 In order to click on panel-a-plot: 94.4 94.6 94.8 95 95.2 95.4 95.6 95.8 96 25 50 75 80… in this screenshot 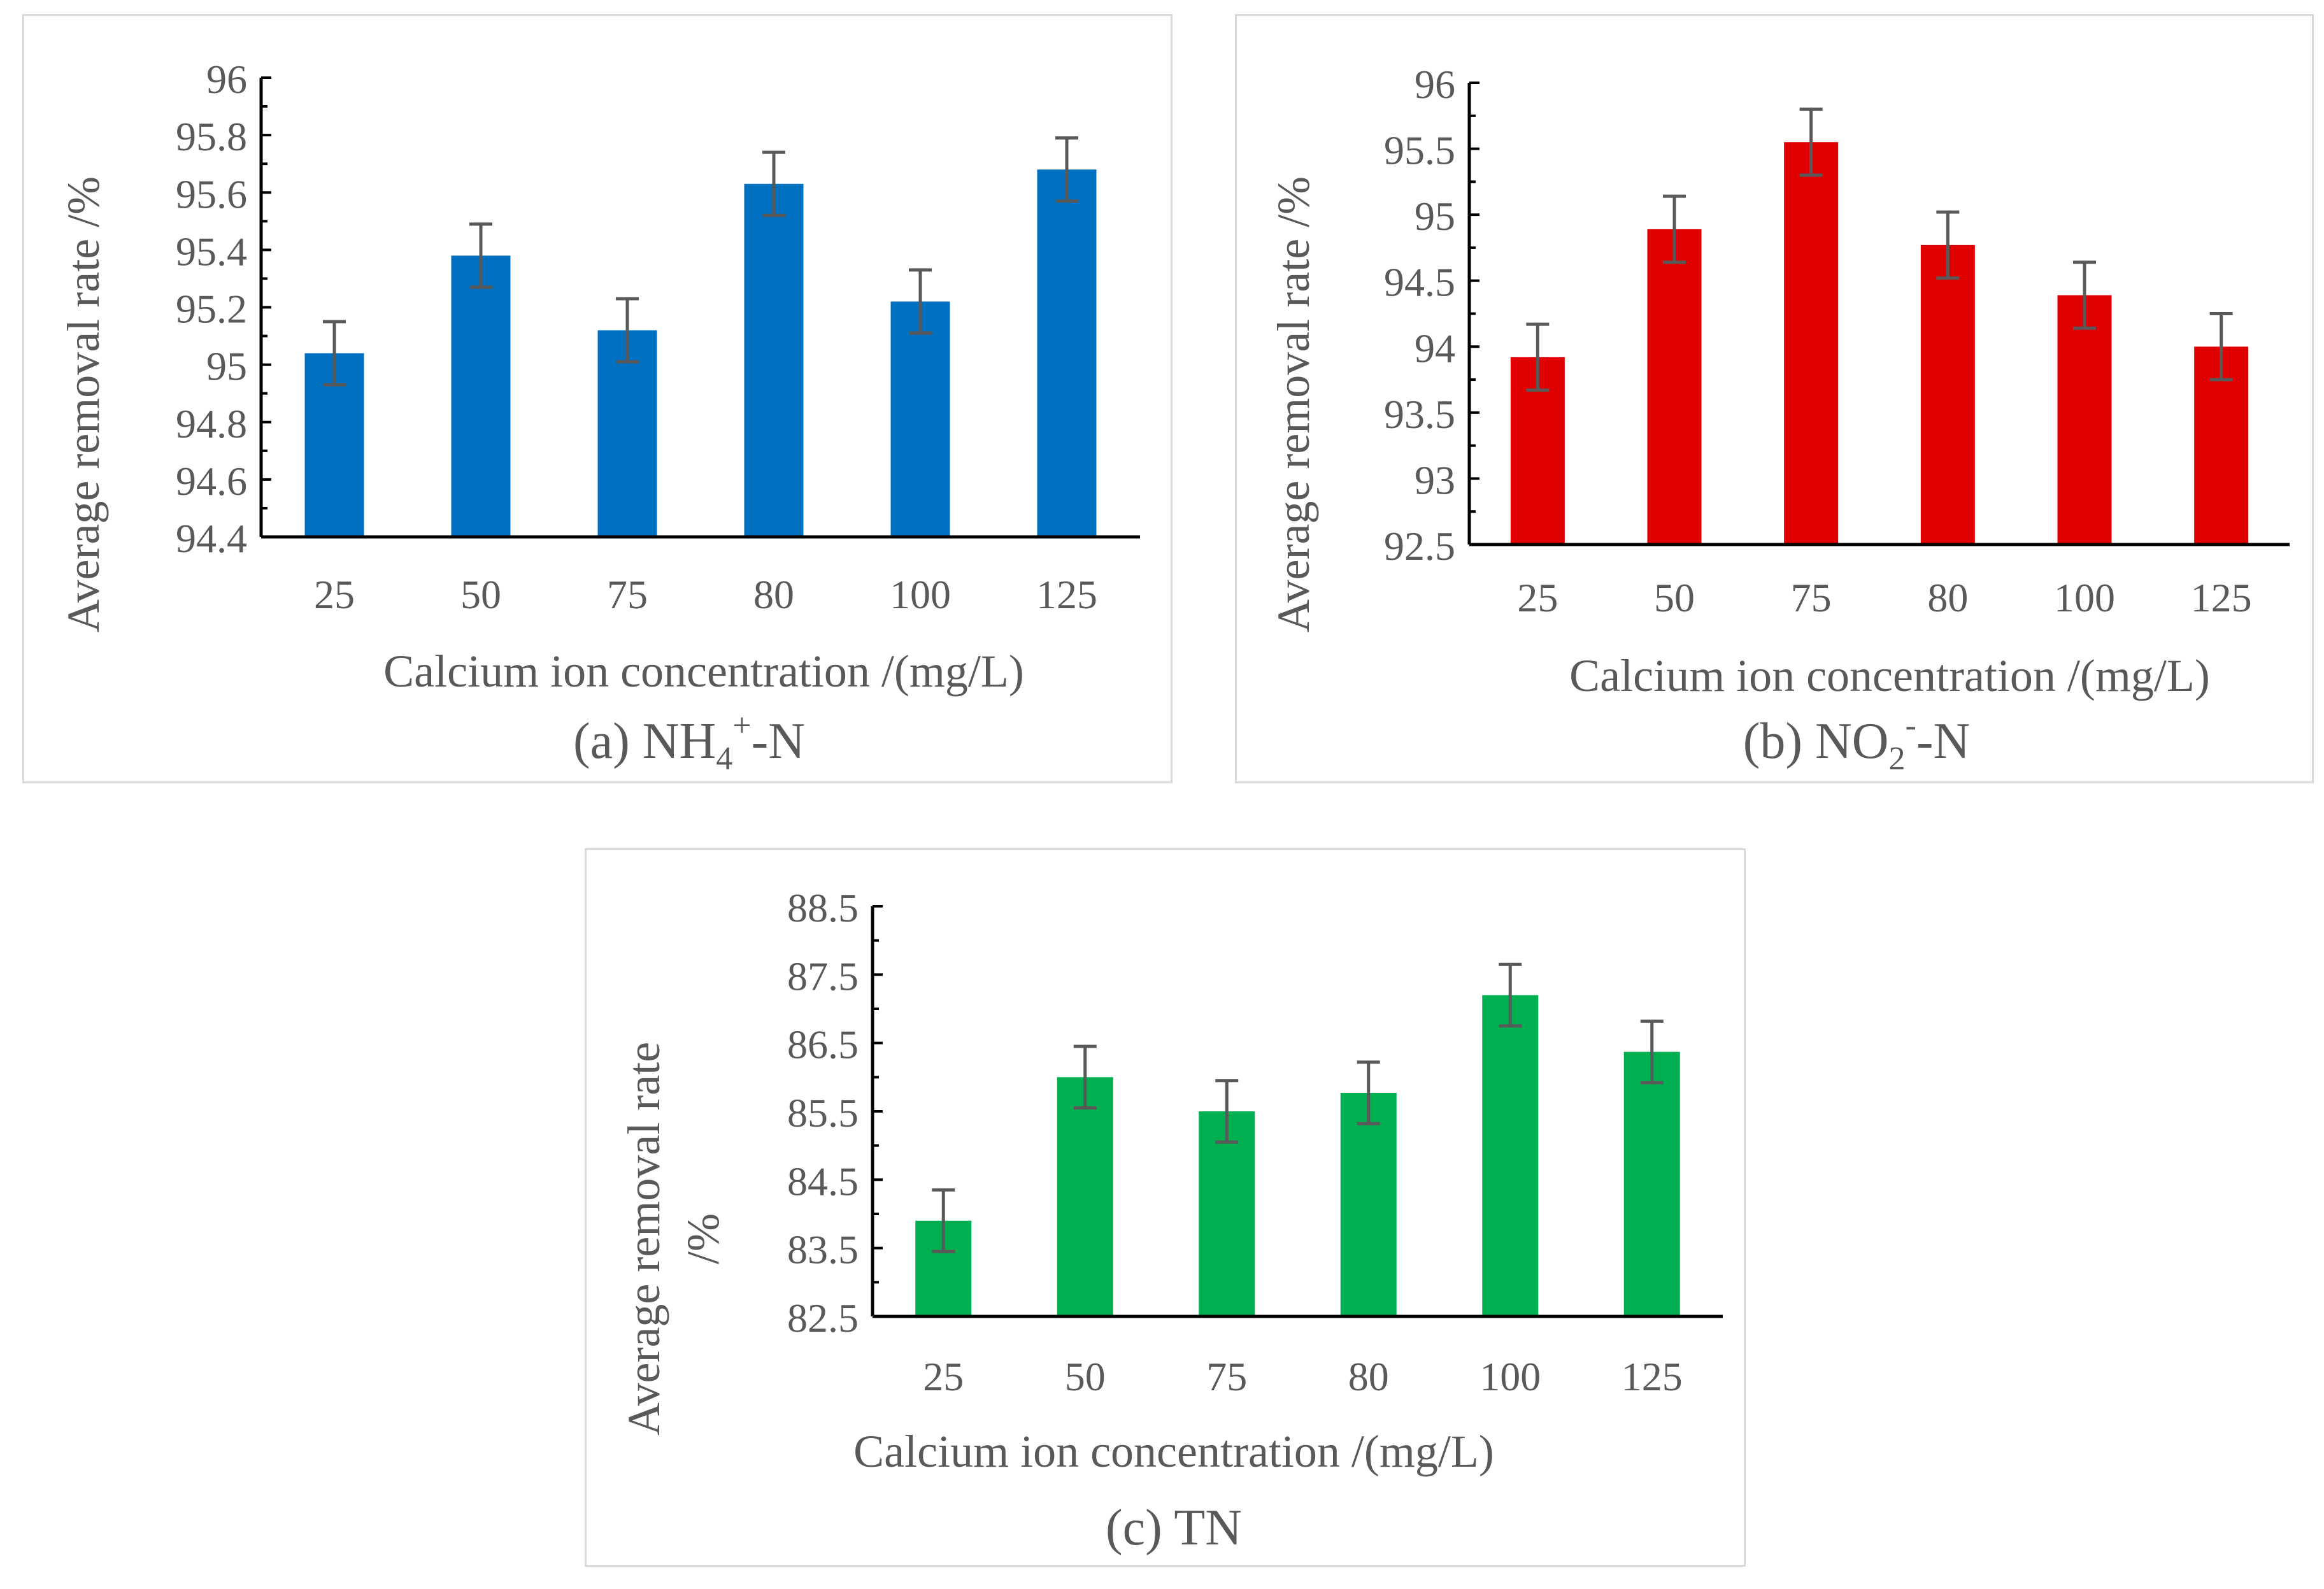, I will do `click(658, 337)`.